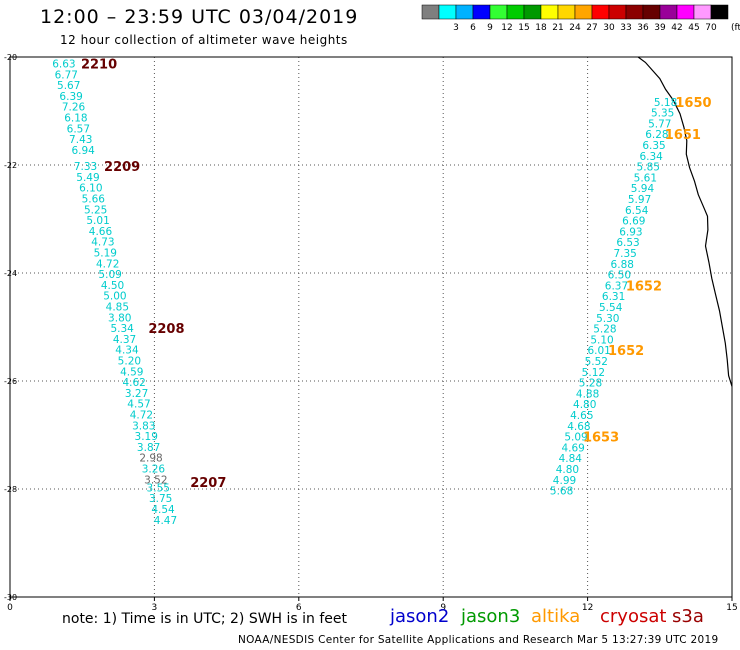  What do you see at coordinates (95, 210) in the screenshot?
I see `swh-label: 5.25` at bounding box center [95, 210].